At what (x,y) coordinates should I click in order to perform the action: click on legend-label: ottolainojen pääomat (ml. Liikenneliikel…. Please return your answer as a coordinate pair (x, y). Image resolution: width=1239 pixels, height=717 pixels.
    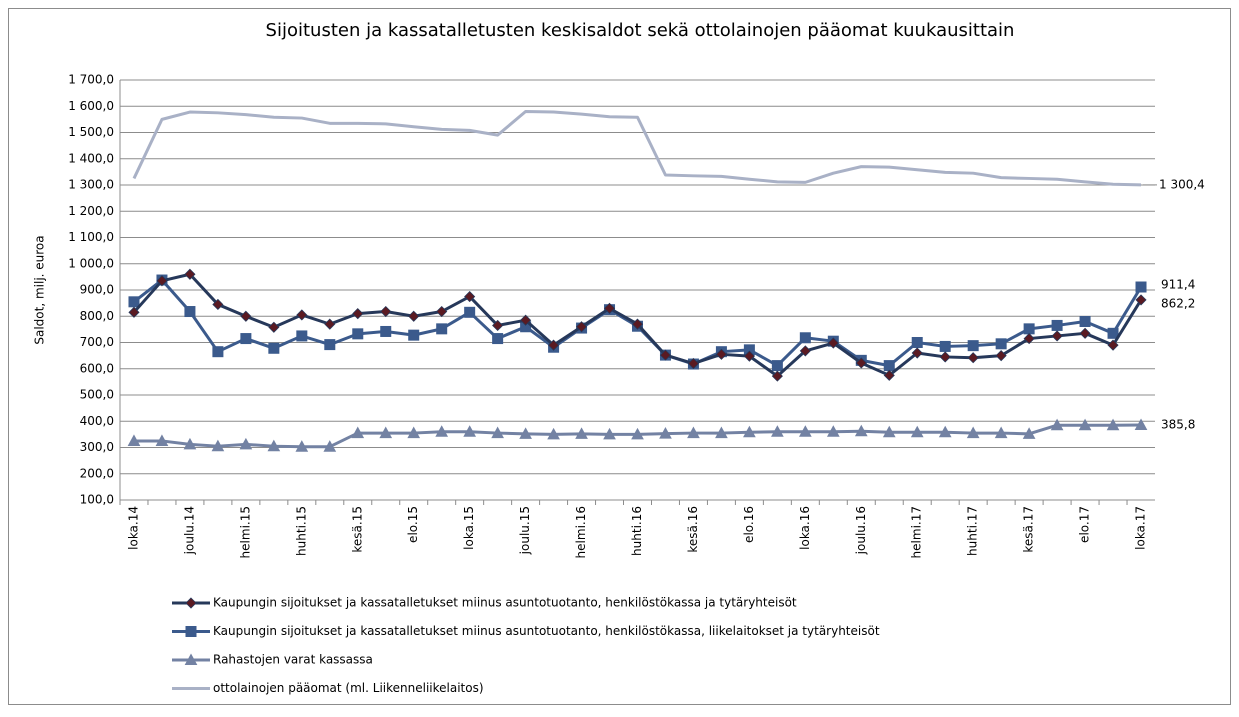
    Looking at the image, I should click on (348, 688).